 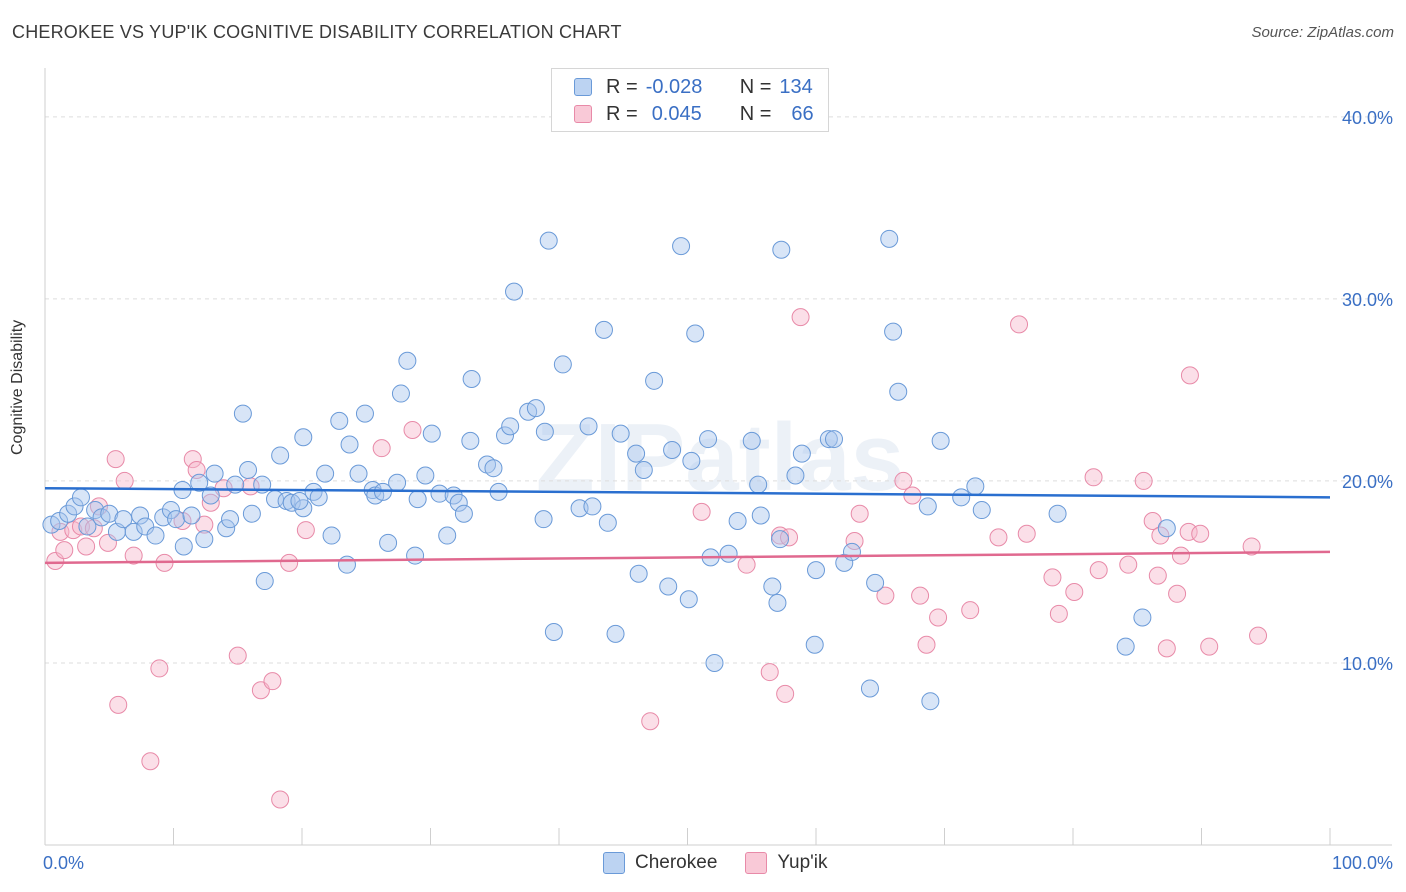 I want to click on legend-swatch-cherokee, so click(x=583, y=87).